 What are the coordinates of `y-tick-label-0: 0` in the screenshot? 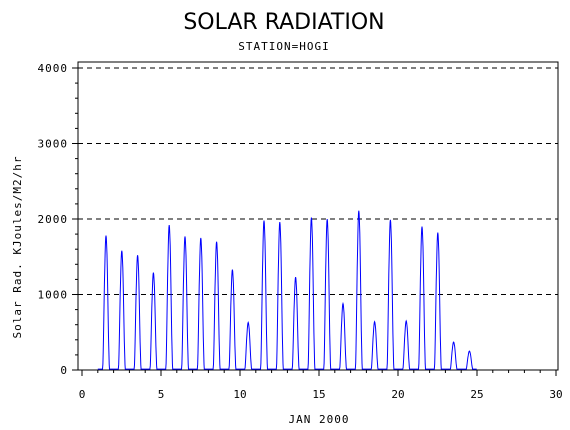 It's located at (64, 370).